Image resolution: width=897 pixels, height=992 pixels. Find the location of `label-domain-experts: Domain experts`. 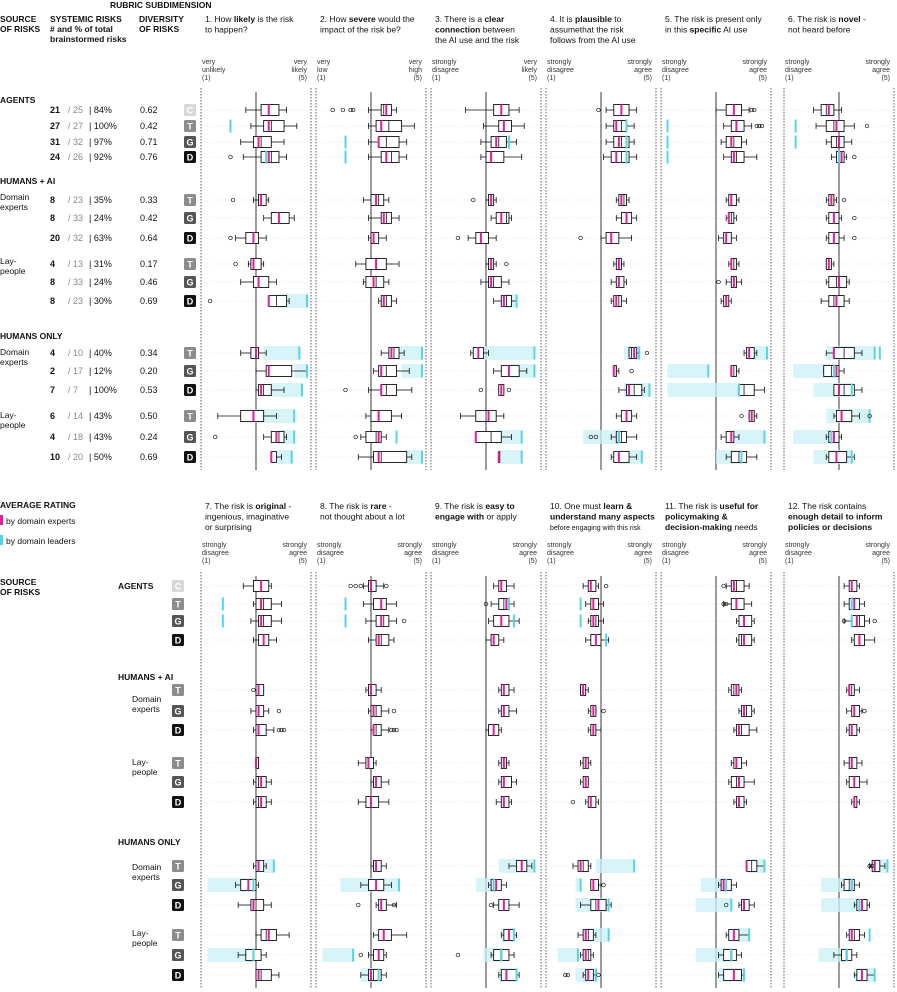

label-domain-experts: Domain experts is located at coordinates (15, 202).